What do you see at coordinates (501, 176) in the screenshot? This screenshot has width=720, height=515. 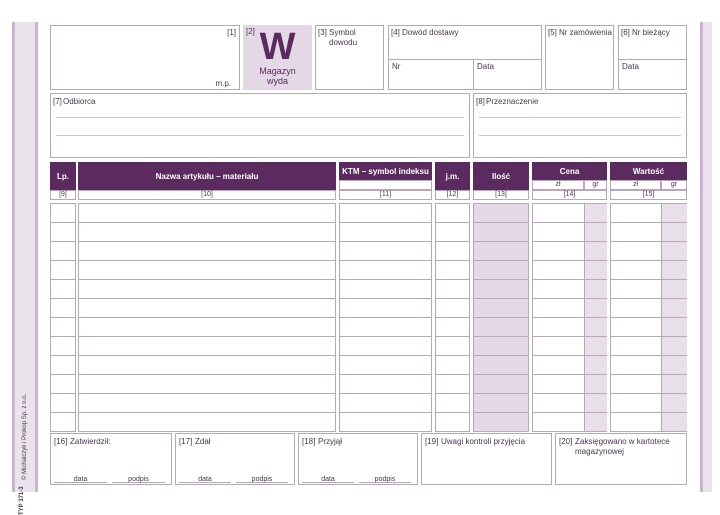 I see `column-header: Ilość` at bounding box center [501, 176].